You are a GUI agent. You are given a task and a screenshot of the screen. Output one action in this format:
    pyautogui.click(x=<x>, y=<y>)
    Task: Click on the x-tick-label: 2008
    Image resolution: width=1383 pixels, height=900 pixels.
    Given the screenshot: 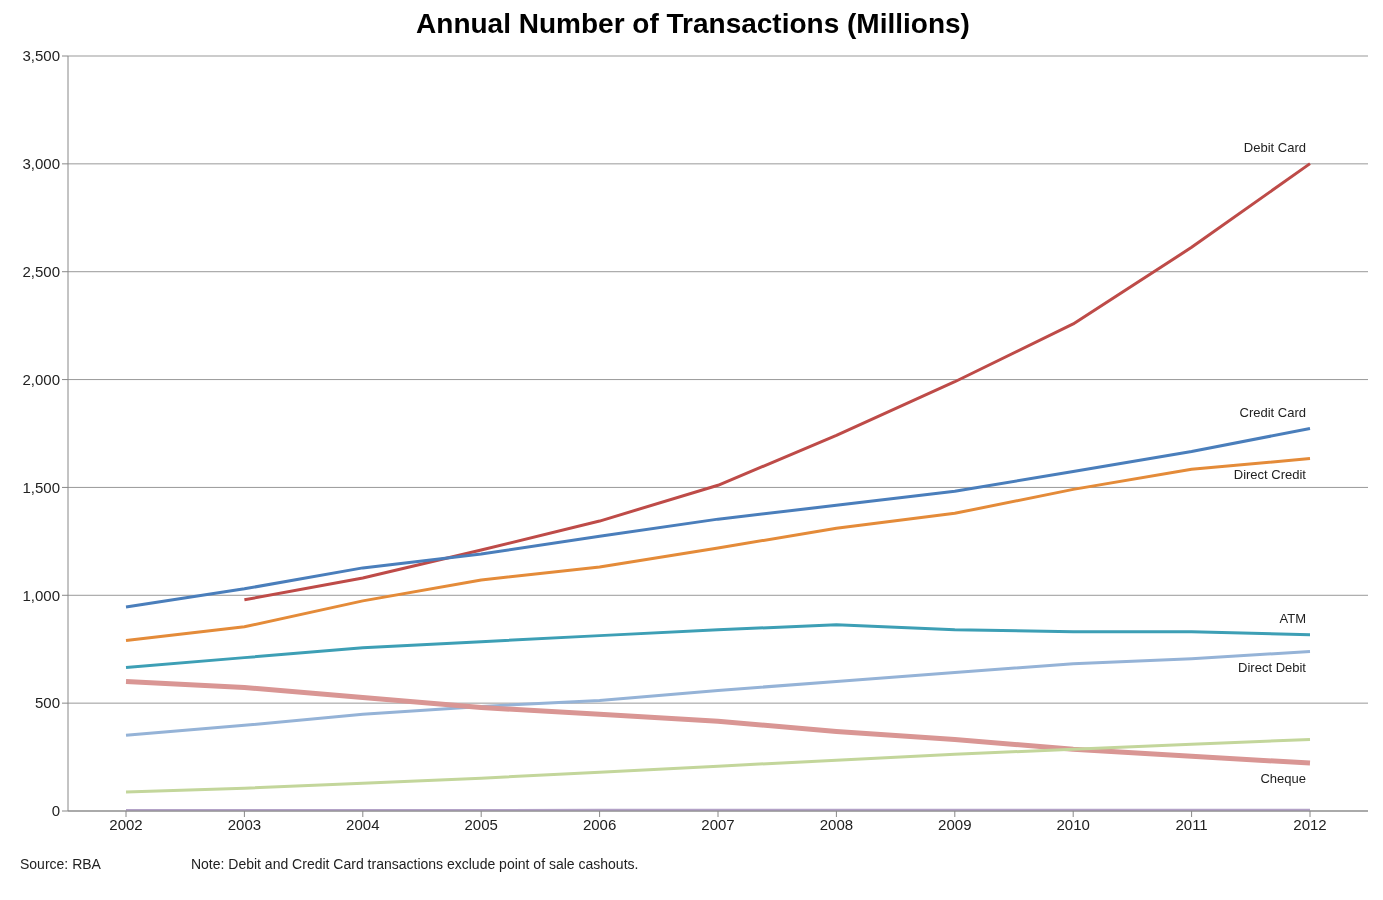 What is the action you would take?
    pyautogui.click(x=836, y=824)
    